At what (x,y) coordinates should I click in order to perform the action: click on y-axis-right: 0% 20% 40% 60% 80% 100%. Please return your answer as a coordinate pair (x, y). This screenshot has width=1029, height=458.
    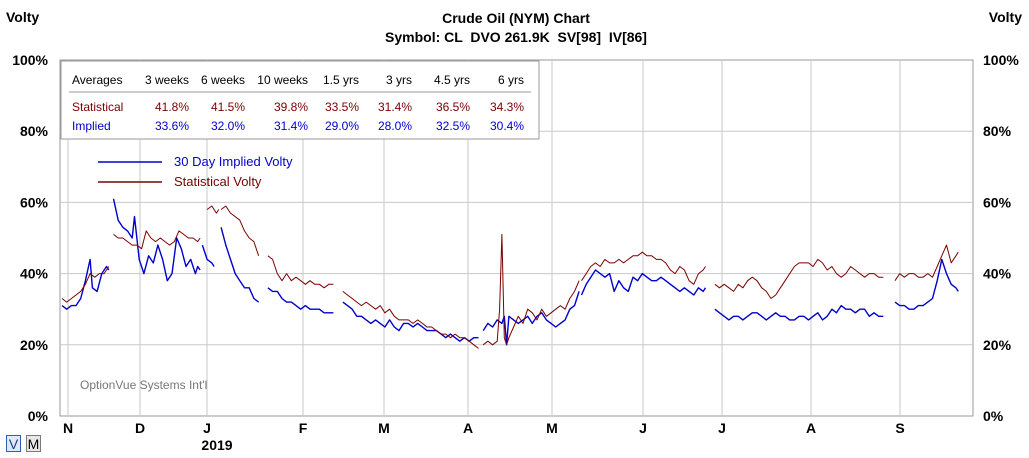
    Looking at the image, I should click on (1001, 238).